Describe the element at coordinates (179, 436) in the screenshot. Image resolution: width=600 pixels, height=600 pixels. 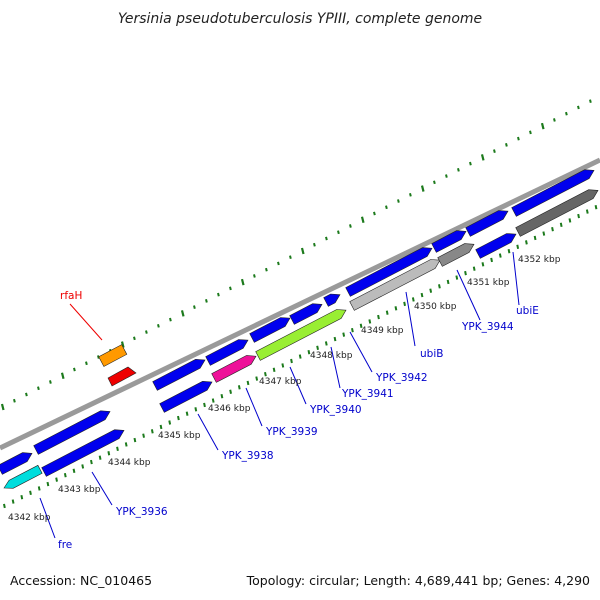
I see `tick-label: 4345 kbp` at that location.